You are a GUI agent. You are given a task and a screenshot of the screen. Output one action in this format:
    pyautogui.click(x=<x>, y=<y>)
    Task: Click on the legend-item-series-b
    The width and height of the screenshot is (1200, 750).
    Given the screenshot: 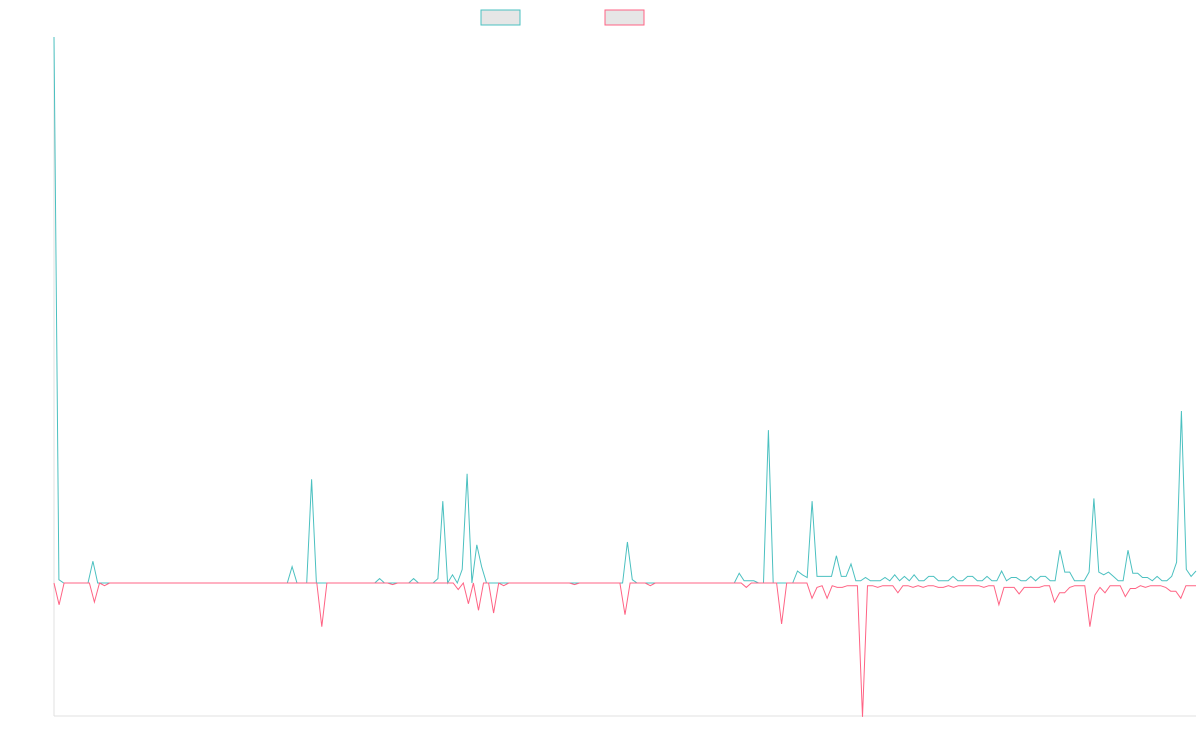 What is the action you would take?
    pyautogui.click(x=624, y=17)
    